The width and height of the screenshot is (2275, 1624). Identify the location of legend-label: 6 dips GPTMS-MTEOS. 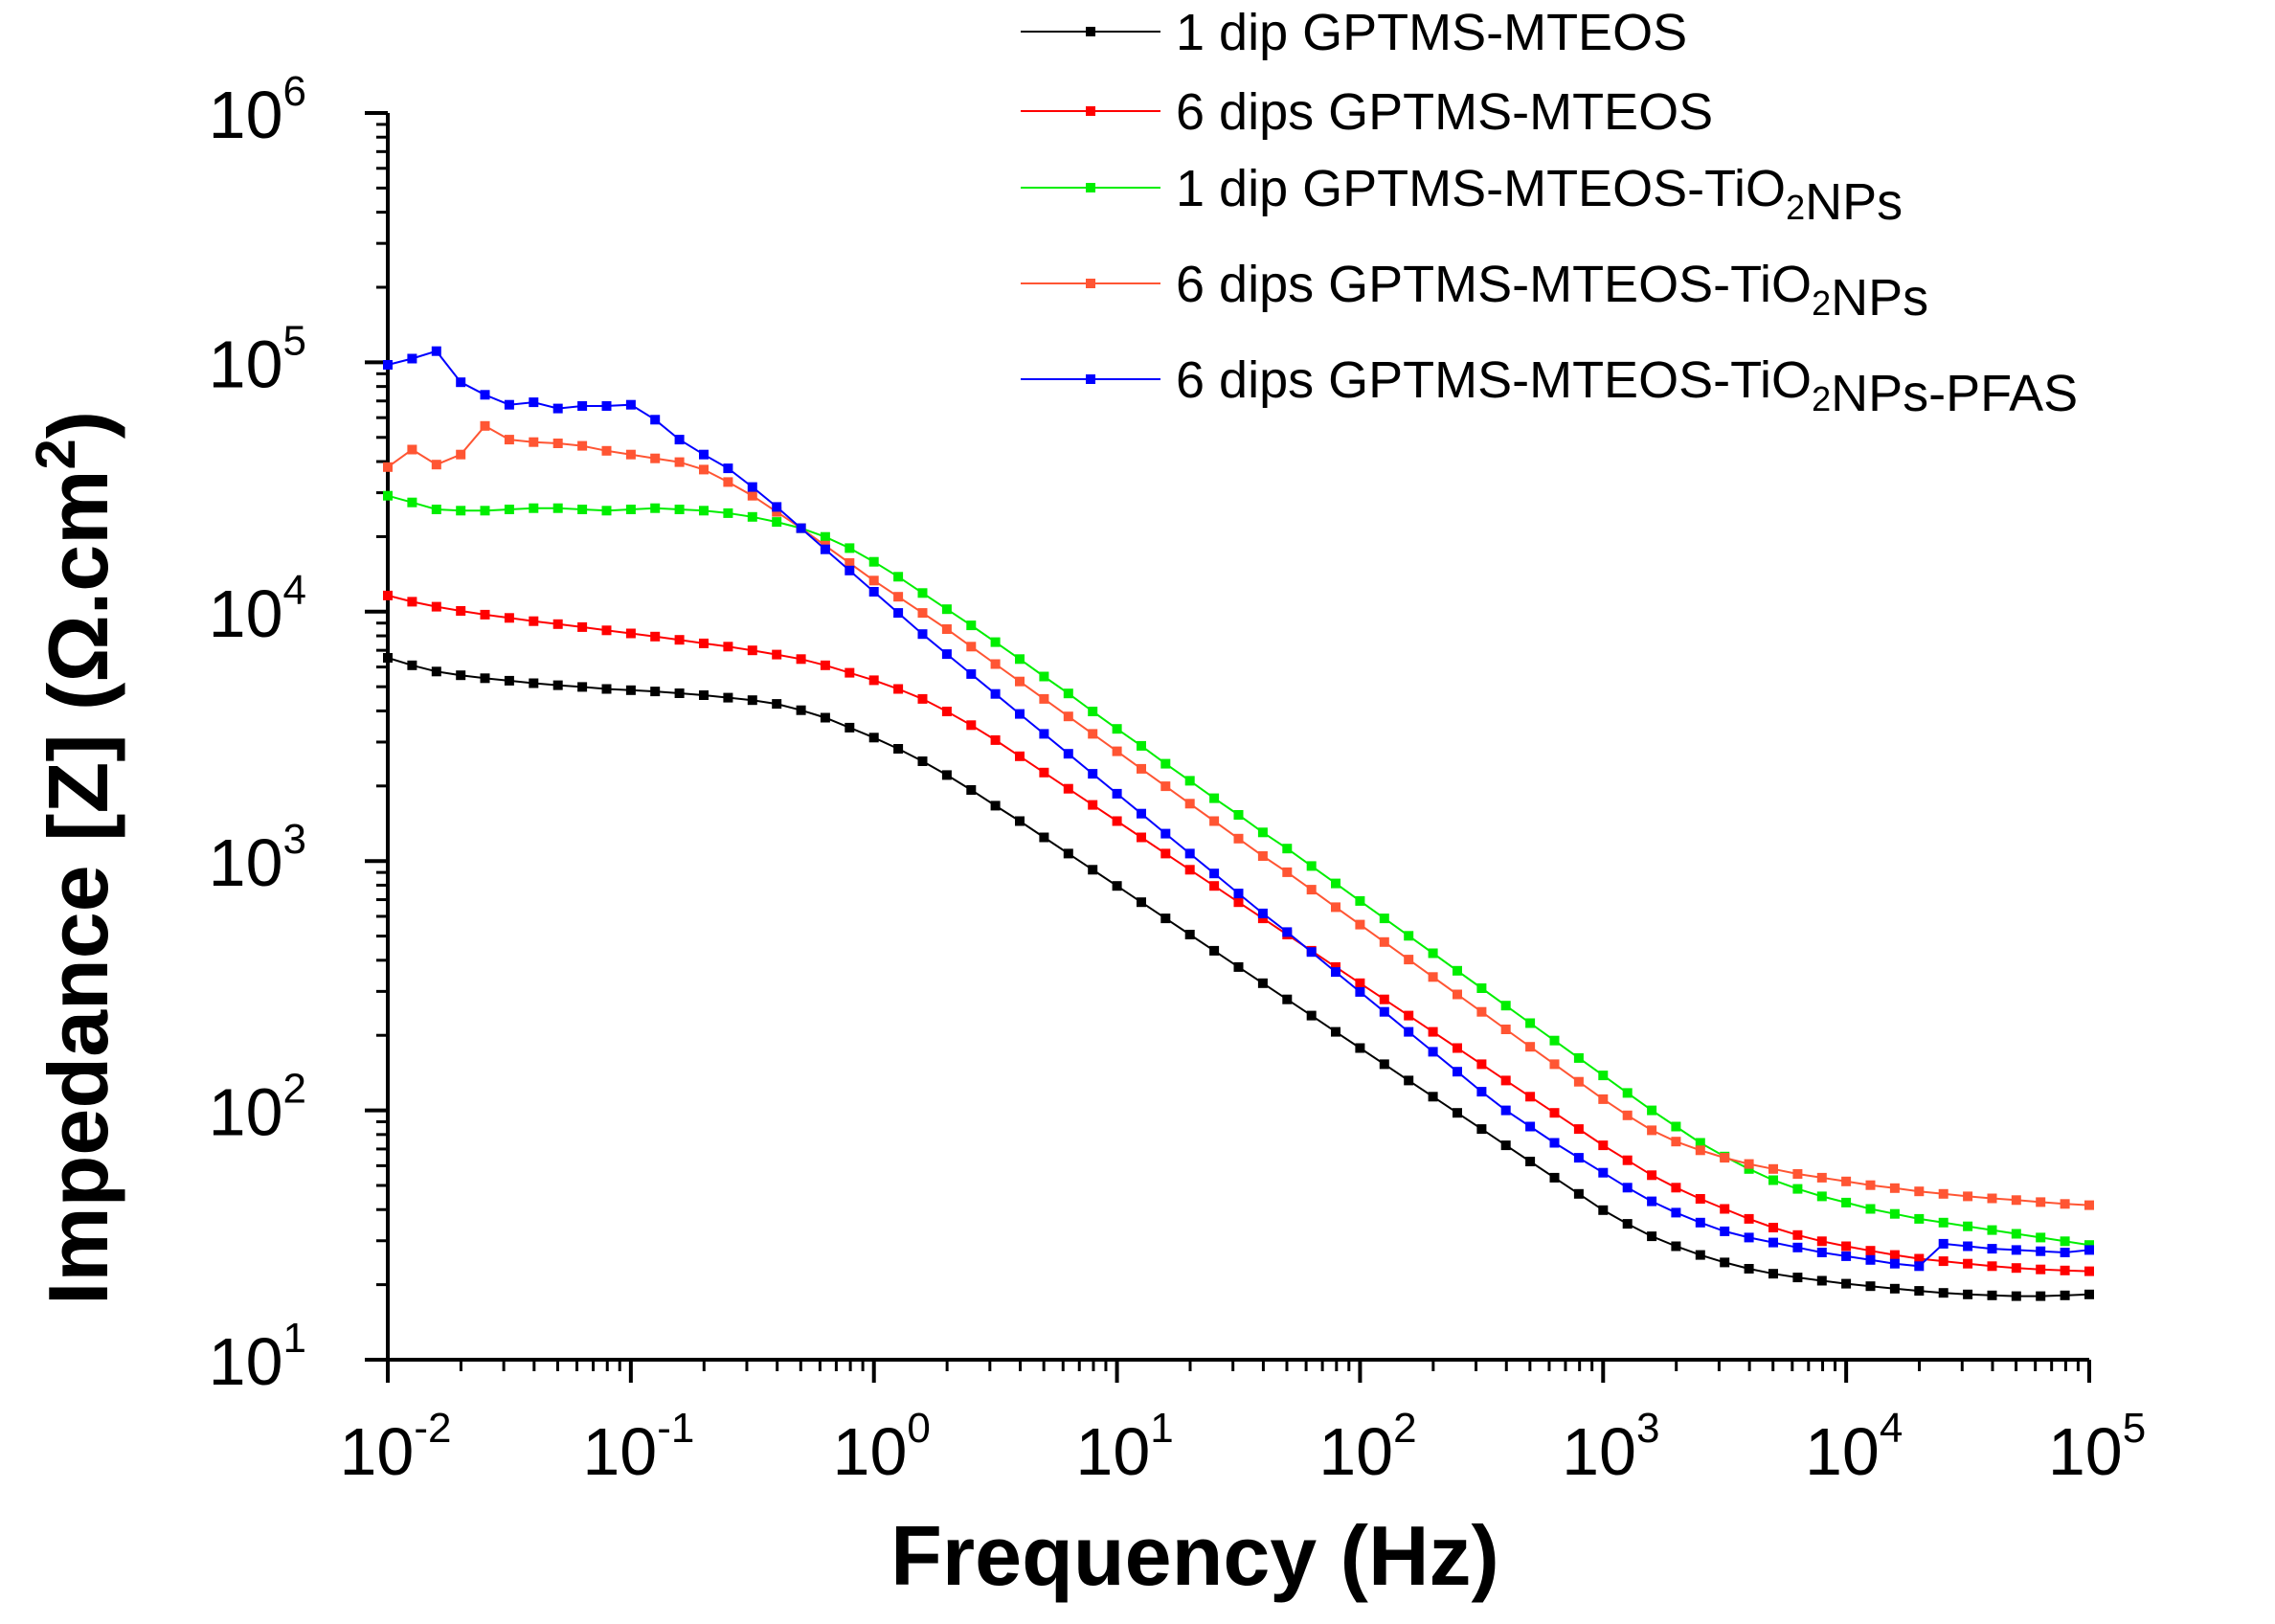
(1445, 112).